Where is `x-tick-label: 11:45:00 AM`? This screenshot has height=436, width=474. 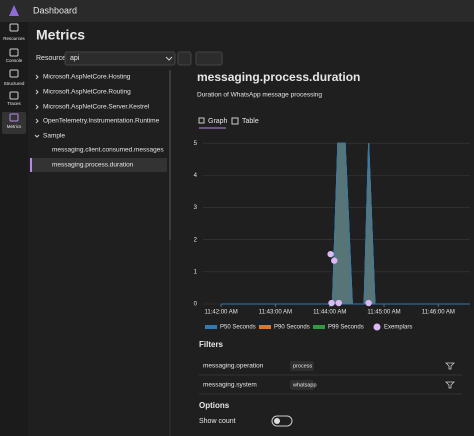 x-tick-label: 11:45:00 AM is located at coordinates (383, 313).